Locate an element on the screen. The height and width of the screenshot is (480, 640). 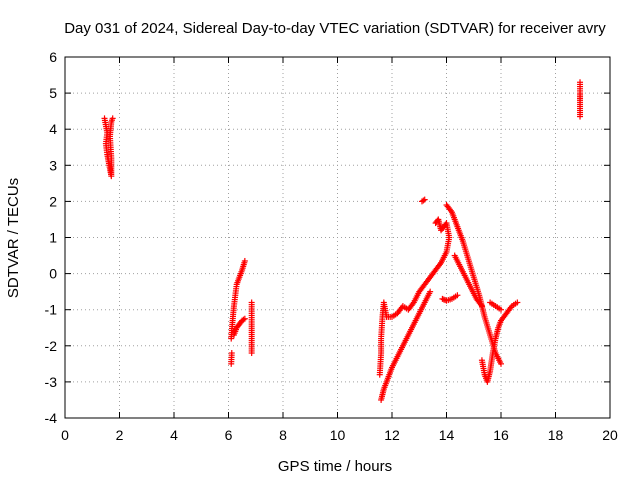
x-tick-label: 20 is located at coordinates (610, 435).